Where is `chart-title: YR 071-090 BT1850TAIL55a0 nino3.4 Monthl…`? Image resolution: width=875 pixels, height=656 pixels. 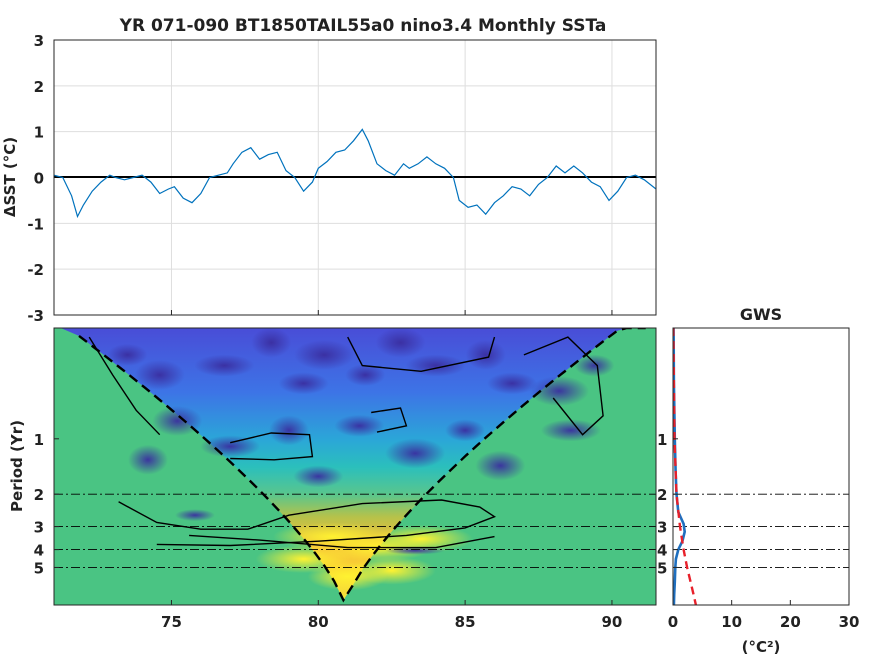
chart-title: YR 071-090 BT1850TAIL55a0 nino3.4 Monthl… is located at coordinates (363, 26).